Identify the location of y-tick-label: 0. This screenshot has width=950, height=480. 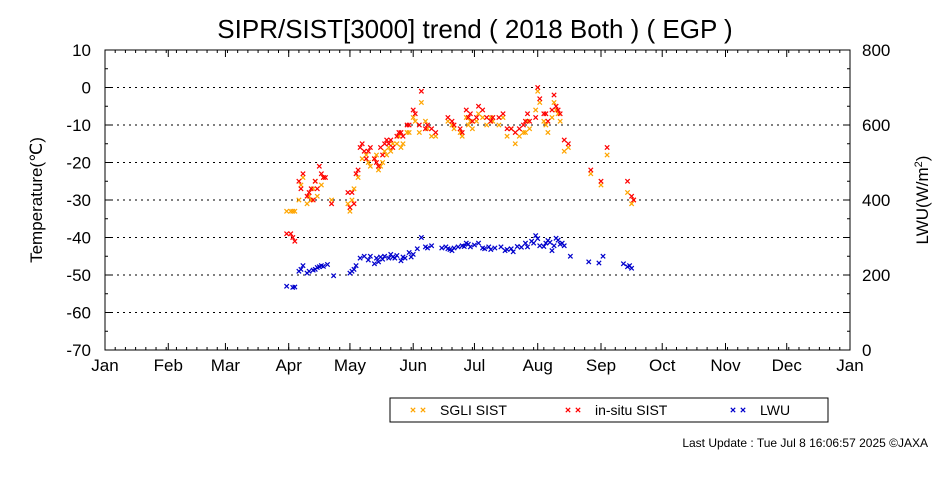
(86, 88).